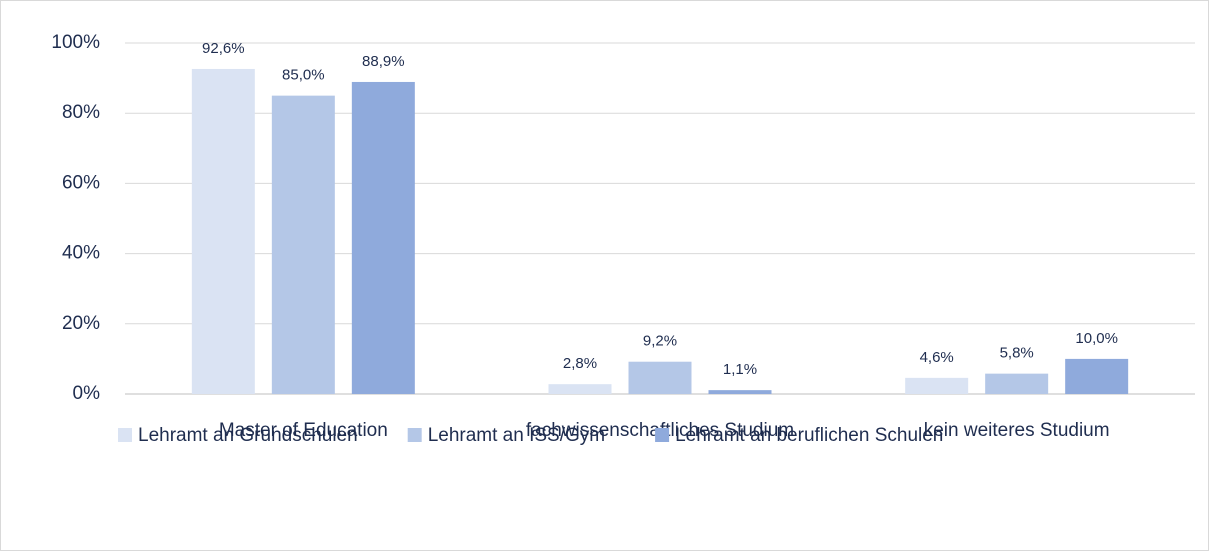  What do you see at coordinates (81, 323) in the screenshot?
I see `y-tick-label: 20%` at bounding box center [81, 323].